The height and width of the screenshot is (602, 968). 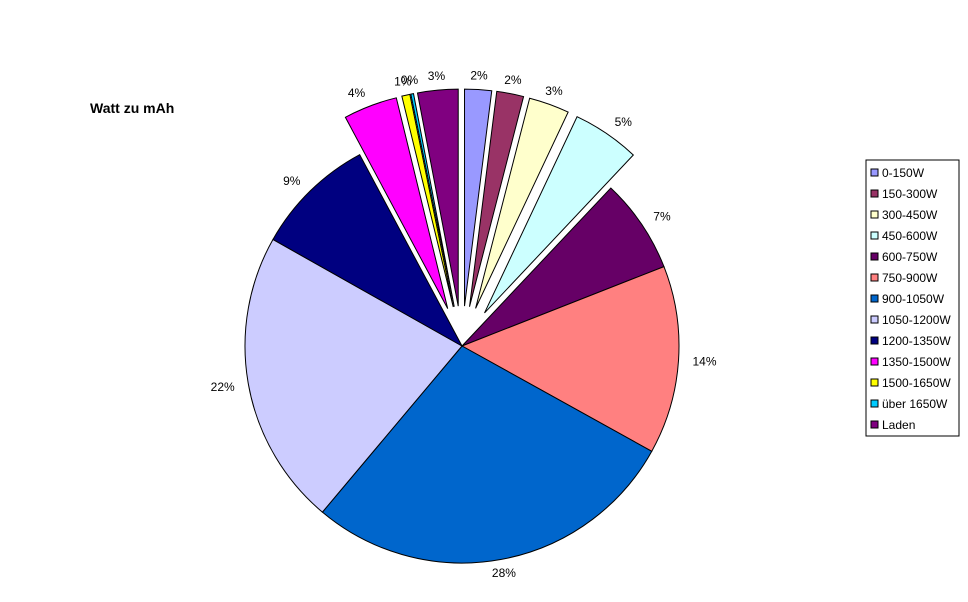 What do you see at coordinates (874, 193) in the screenshot?
I see `legend-swatch-150-300w` at bounding box center [874, 193].